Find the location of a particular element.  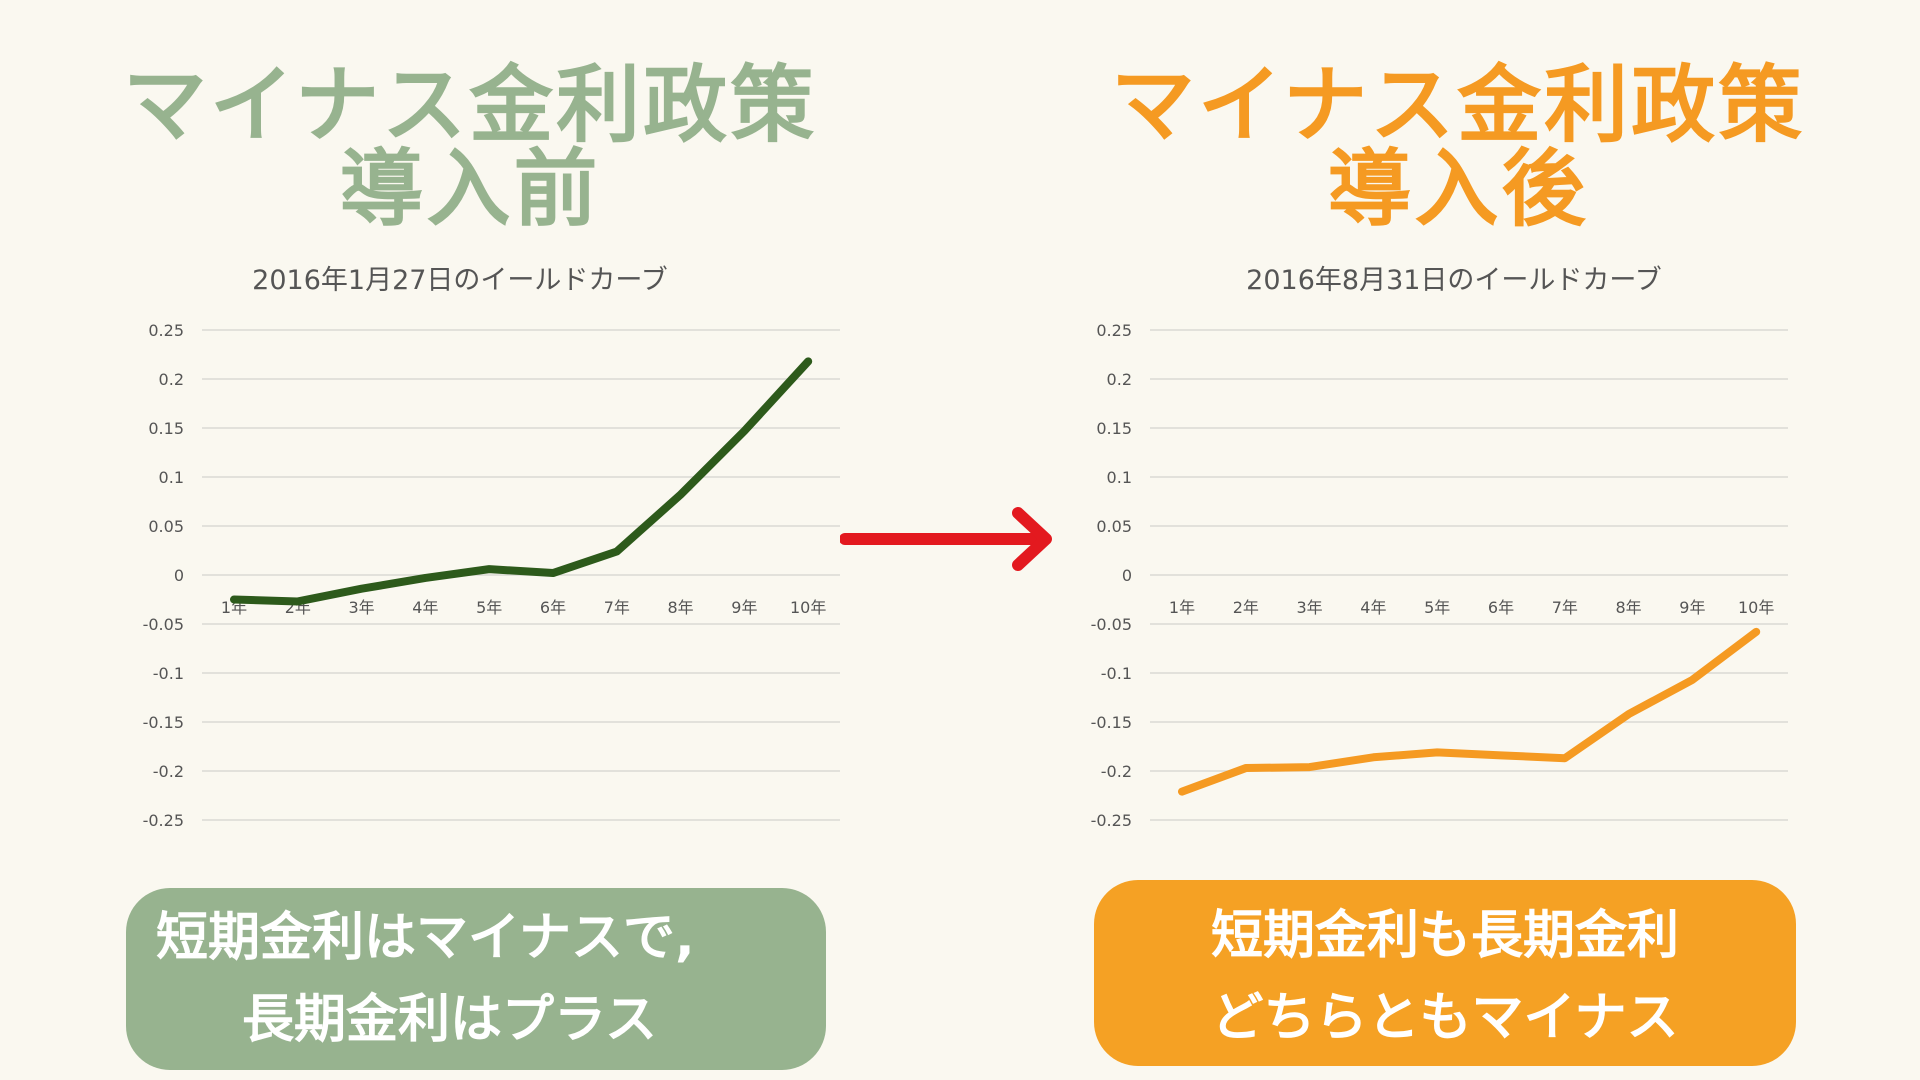

callout-before-line2: 長期金利はプラス is located at coordinates (449, 1020).